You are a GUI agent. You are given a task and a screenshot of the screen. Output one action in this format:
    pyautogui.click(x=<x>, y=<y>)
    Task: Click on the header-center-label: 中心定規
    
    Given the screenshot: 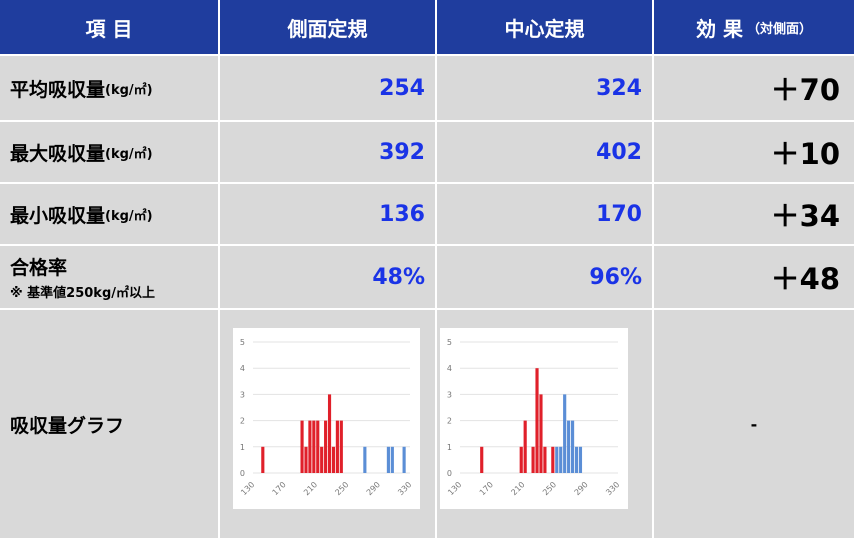 What is the action you would take?
    pyautogui.click(x=544, y=28)
    